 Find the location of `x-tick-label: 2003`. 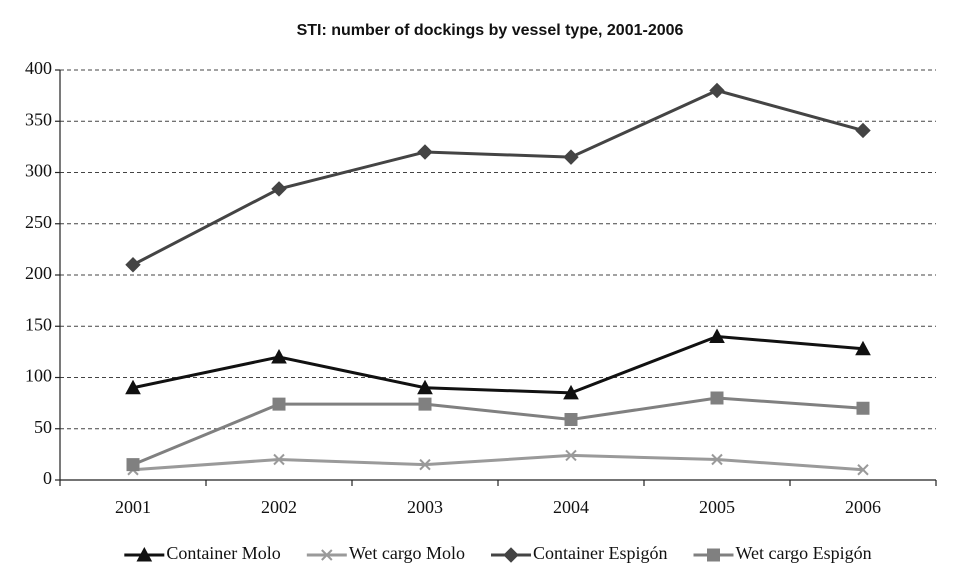

x-tick-label: 2003 is located at coordinates (425, 507).